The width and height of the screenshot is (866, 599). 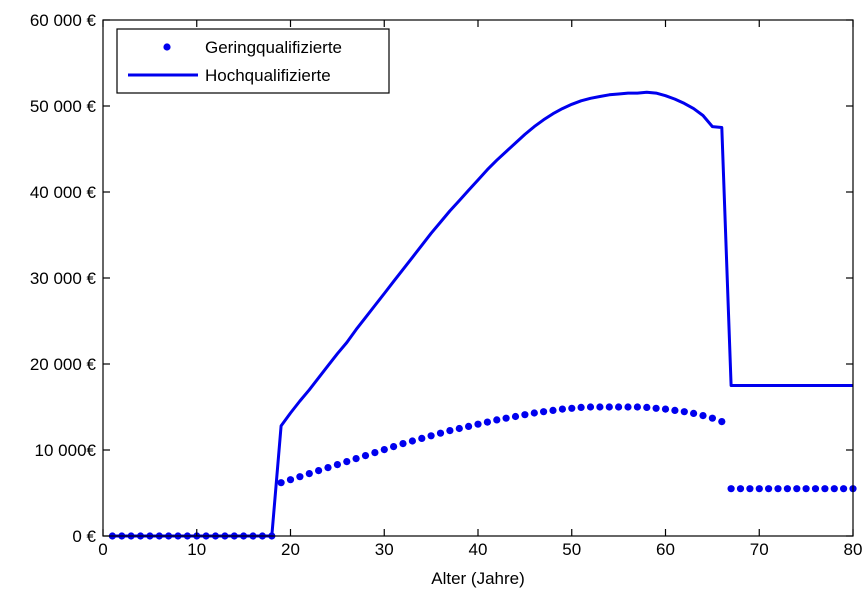 What do you see at coordinates (478, 549) in the screenshot?
I see `x-tick-label: 40` at bounding box center [478, 549].